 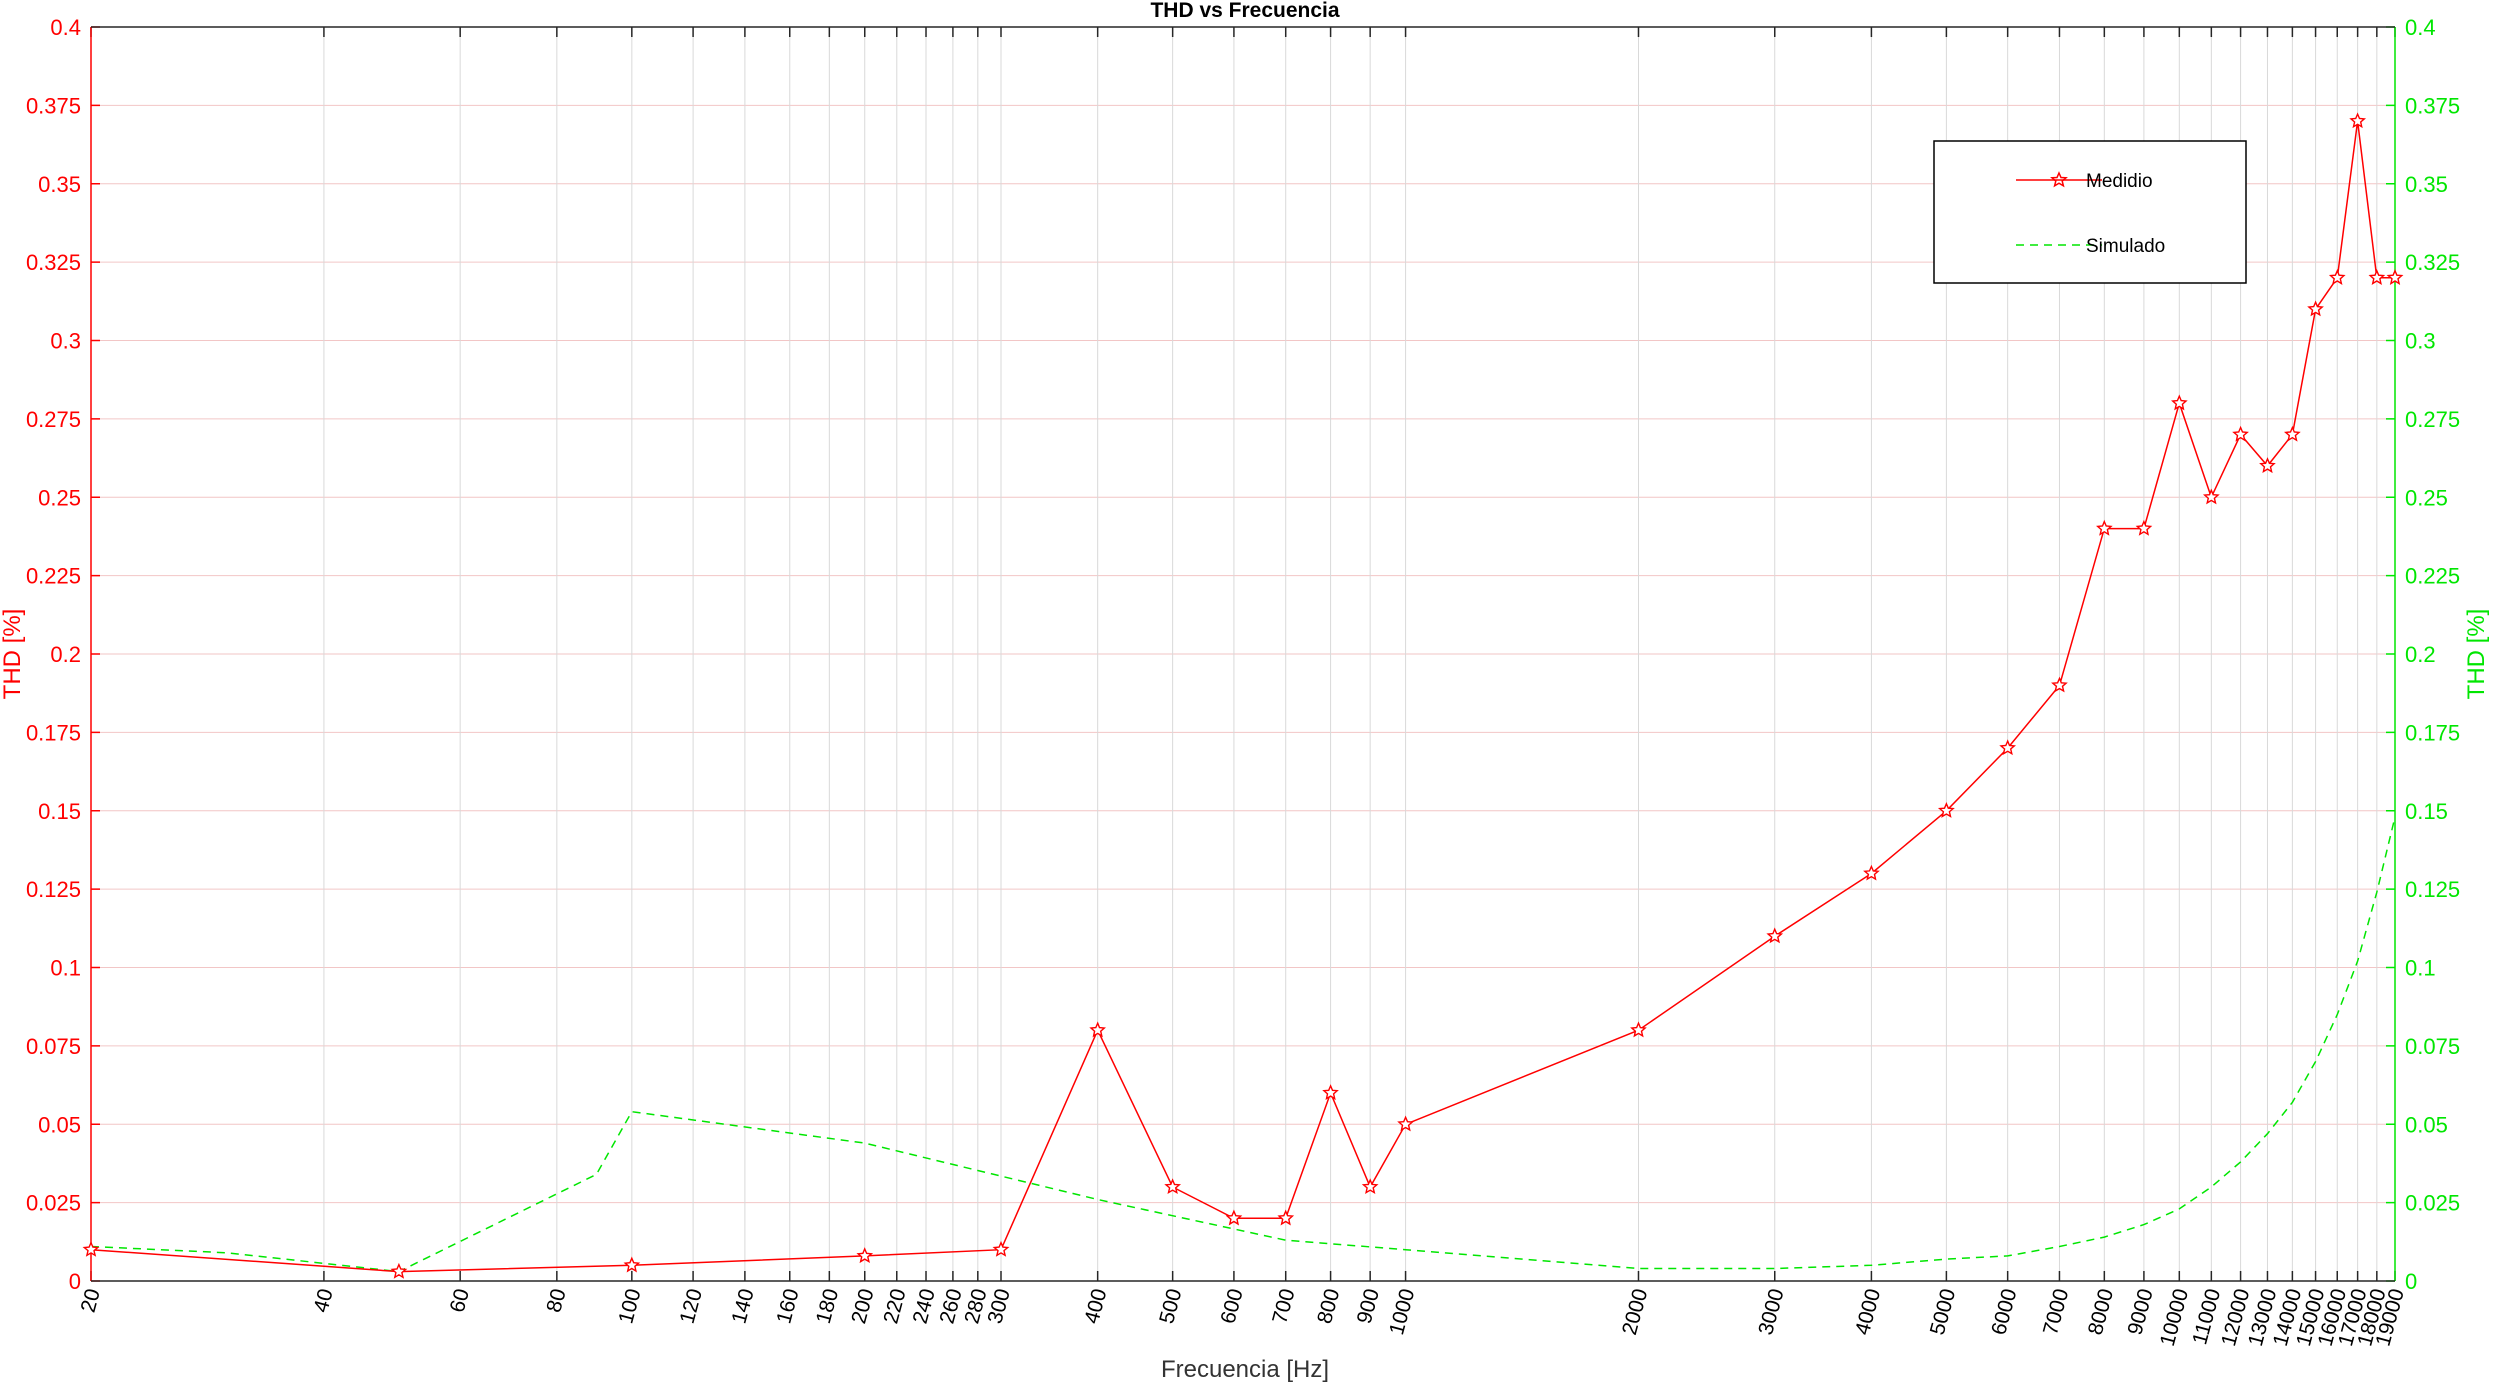 What do you see at coordinates (2426, 811) in the screenshot?
I see `y-tick-label-right: 0.15` at bounding box center [2426, 811].